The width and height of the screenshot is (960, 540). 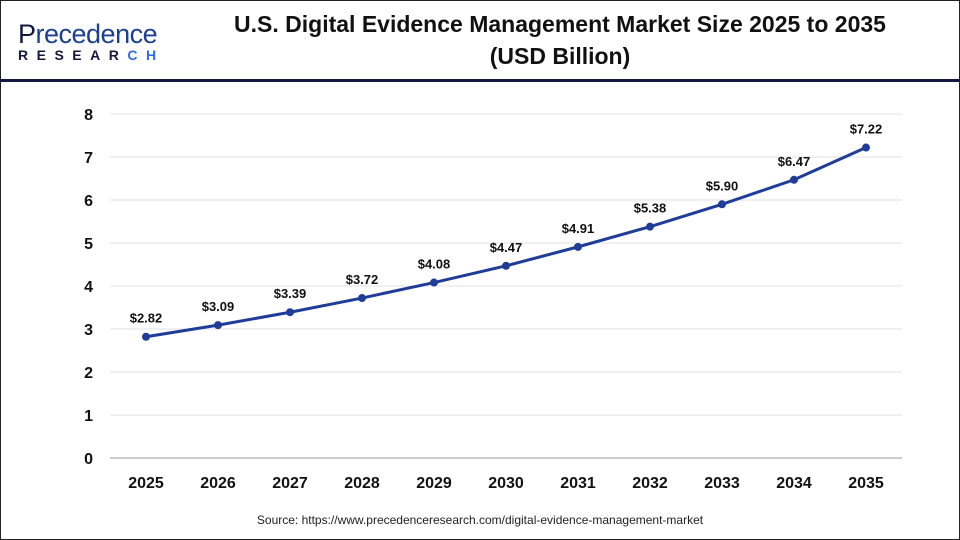 I want to click on x-tick-label: 2025, so click(x=146, y=483).